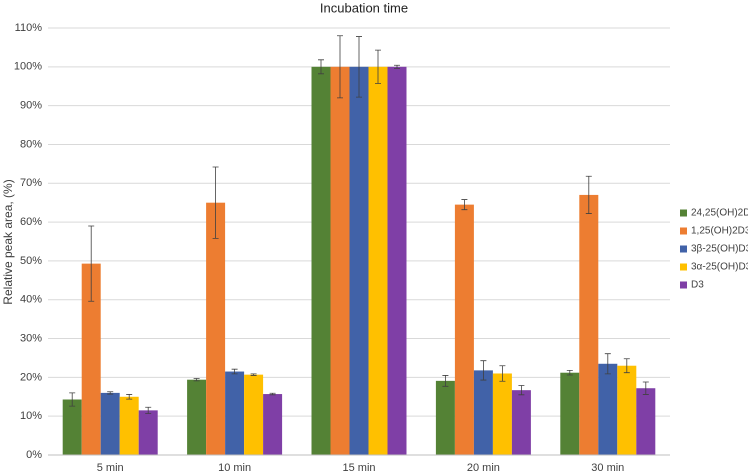 This screenshot has height=476, width=748. What do you see at coordinates (31, 377) in the screenshot?
I see `y-tick-label: 20%` at bounding box center [31, 377].